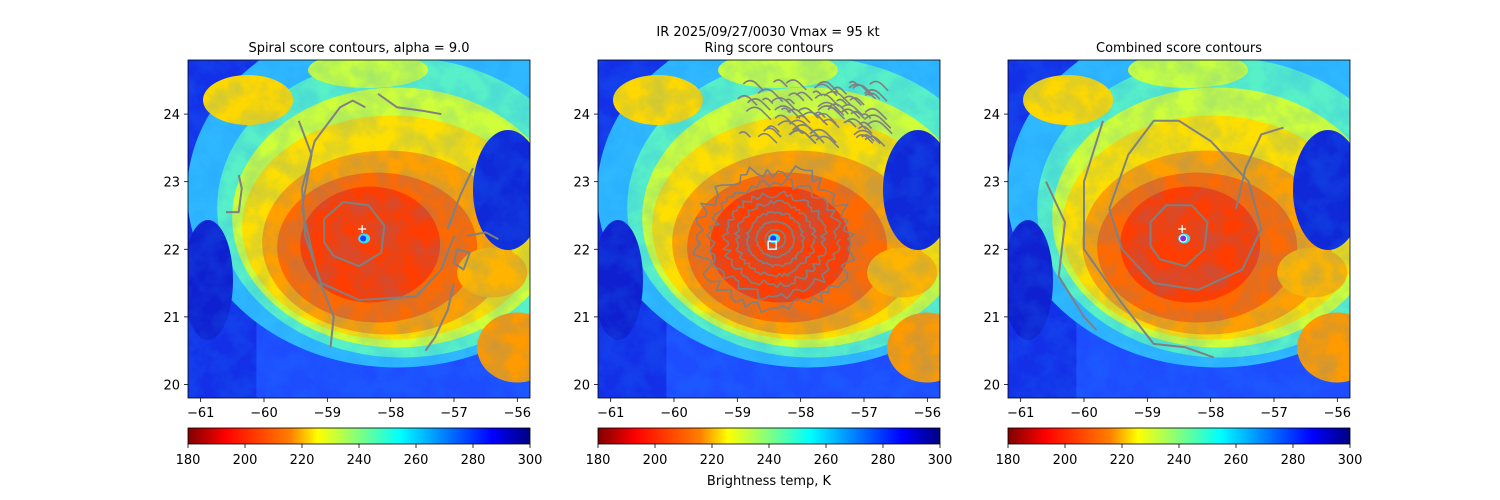 This screenshot has height=500, width=1500. Describe the element at coordinates (655, 460) in the screenshot. I see `colorbar-tick-label: 200` at that location.